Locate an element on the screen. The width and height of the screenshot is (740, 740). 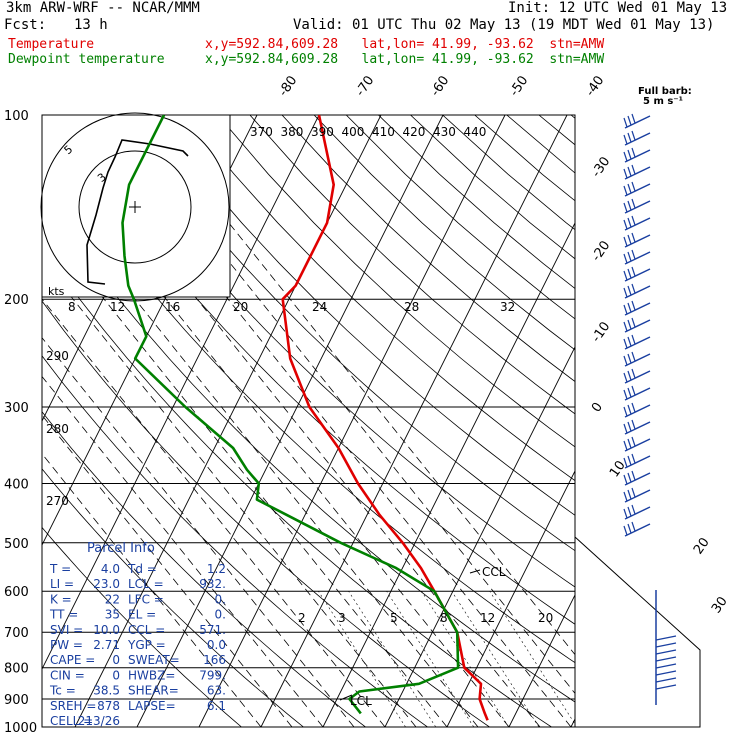
hodograph-frame is located at coordinates (136, 206).